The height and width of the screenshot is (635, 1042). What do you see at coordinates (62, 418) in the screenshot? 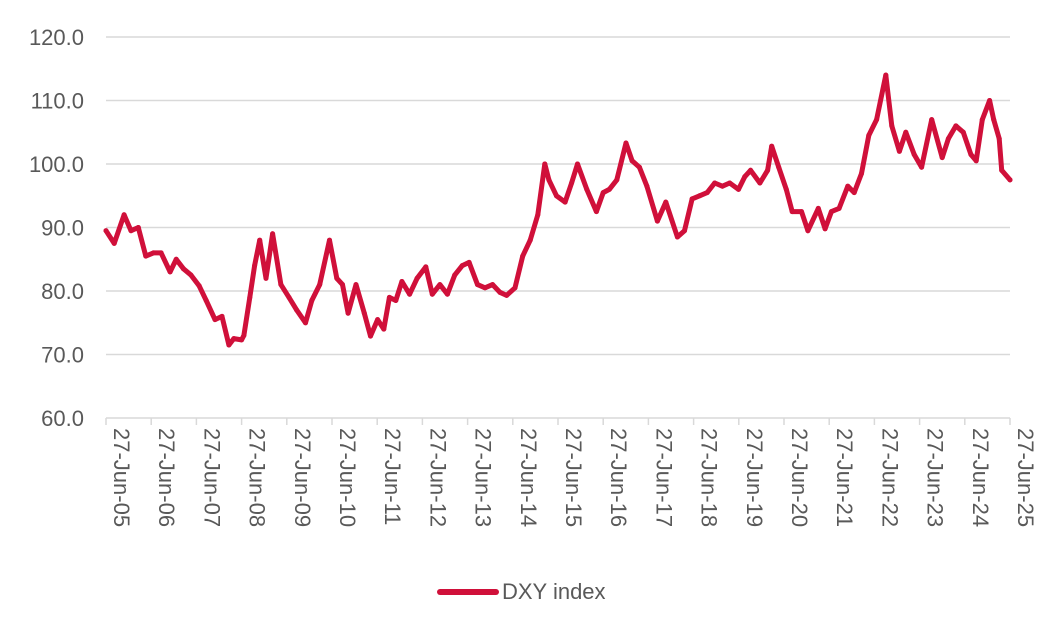
I see `y-tick-label: 60.0` at bounding box center [62, 418].